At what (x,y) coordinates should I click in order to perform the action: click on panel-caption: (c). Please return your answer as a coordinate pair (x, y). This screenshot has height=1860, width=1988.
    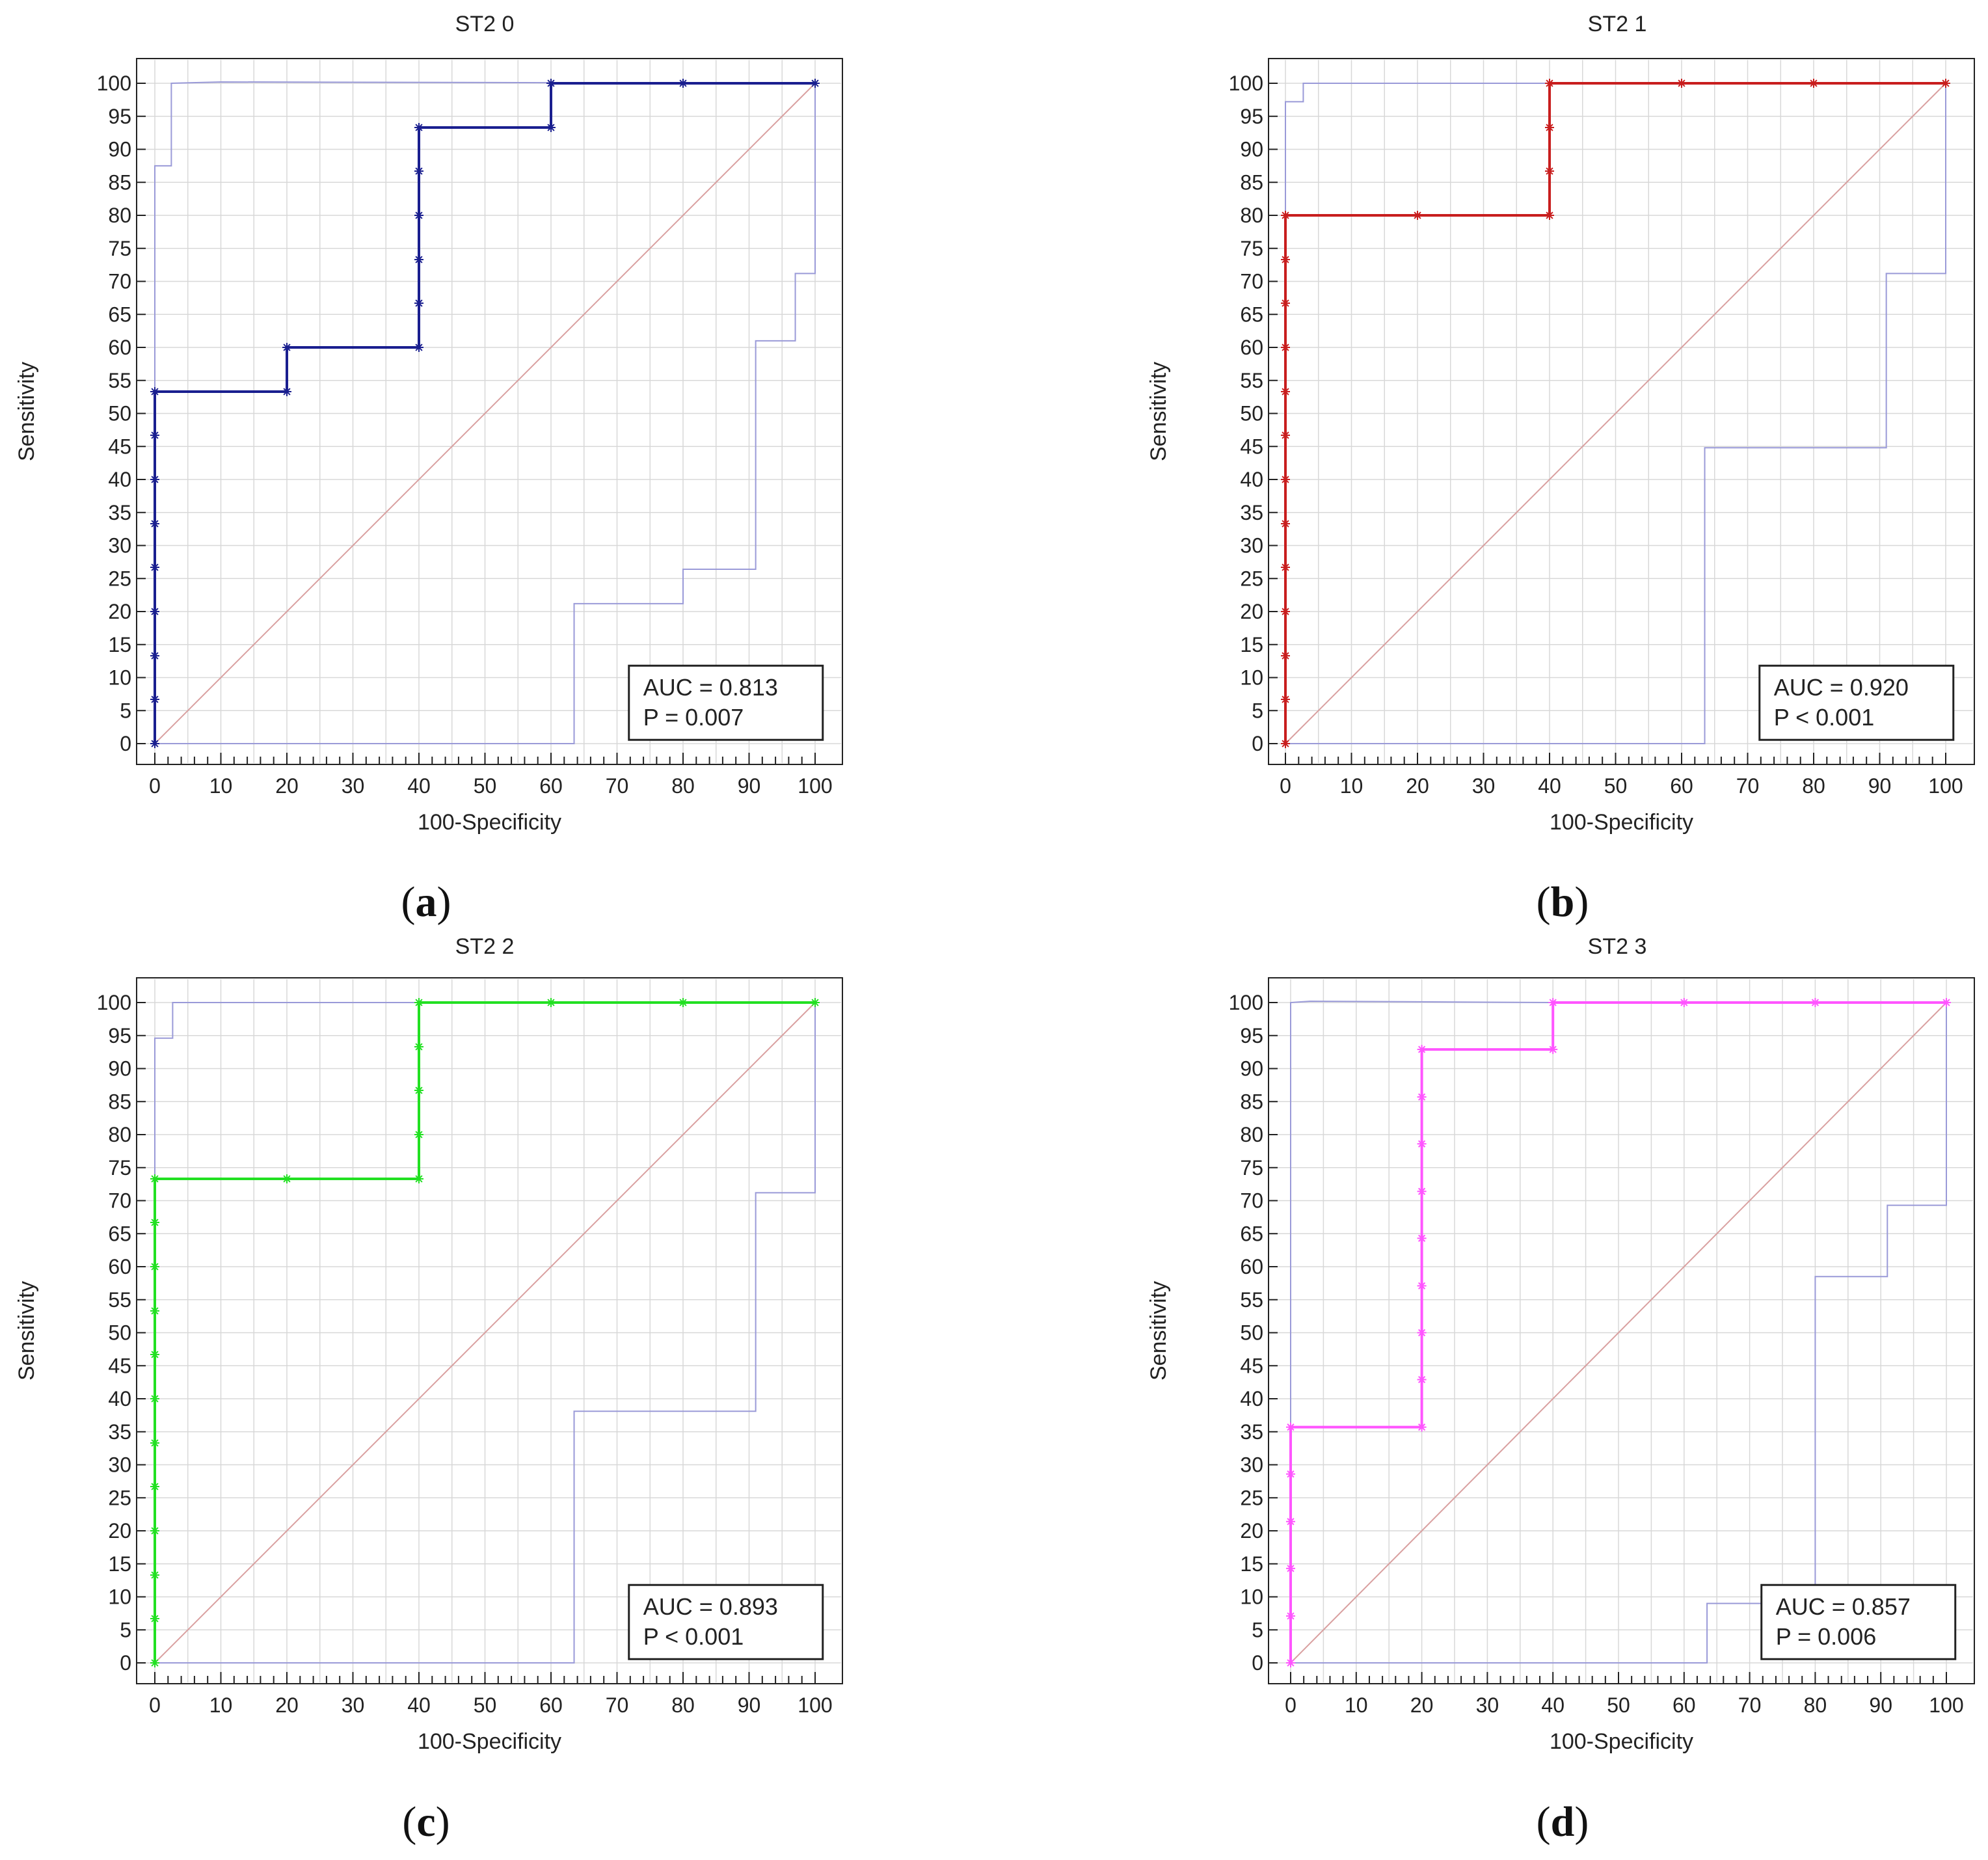
    Looking at the image, I should click on (426, 1822).